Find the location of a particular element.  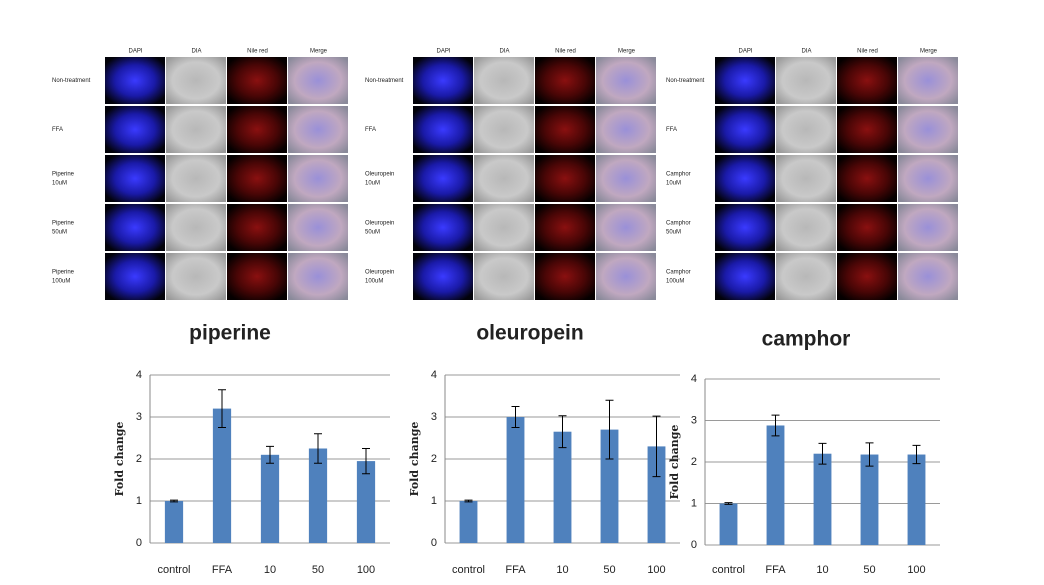

y-tick-label: 4 is located at coordinates (694, 379).